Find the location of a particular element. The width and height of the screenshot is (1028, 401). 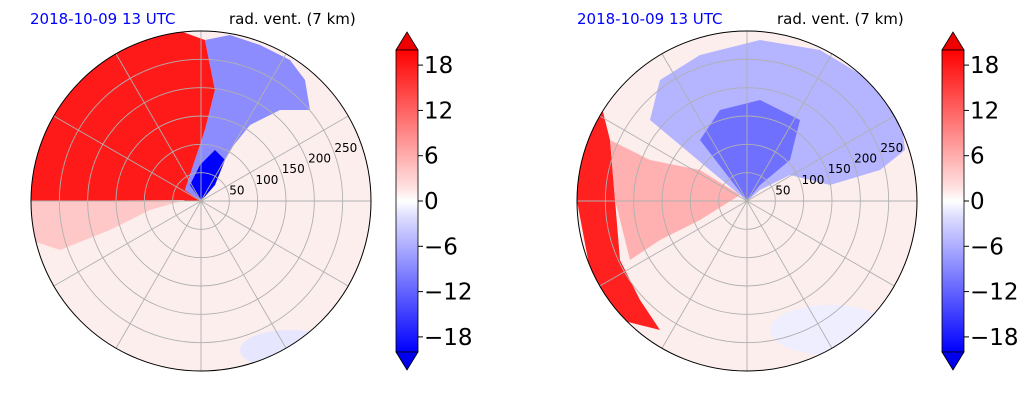

panel-left-light-red-band is located at coordinates (108, 225).